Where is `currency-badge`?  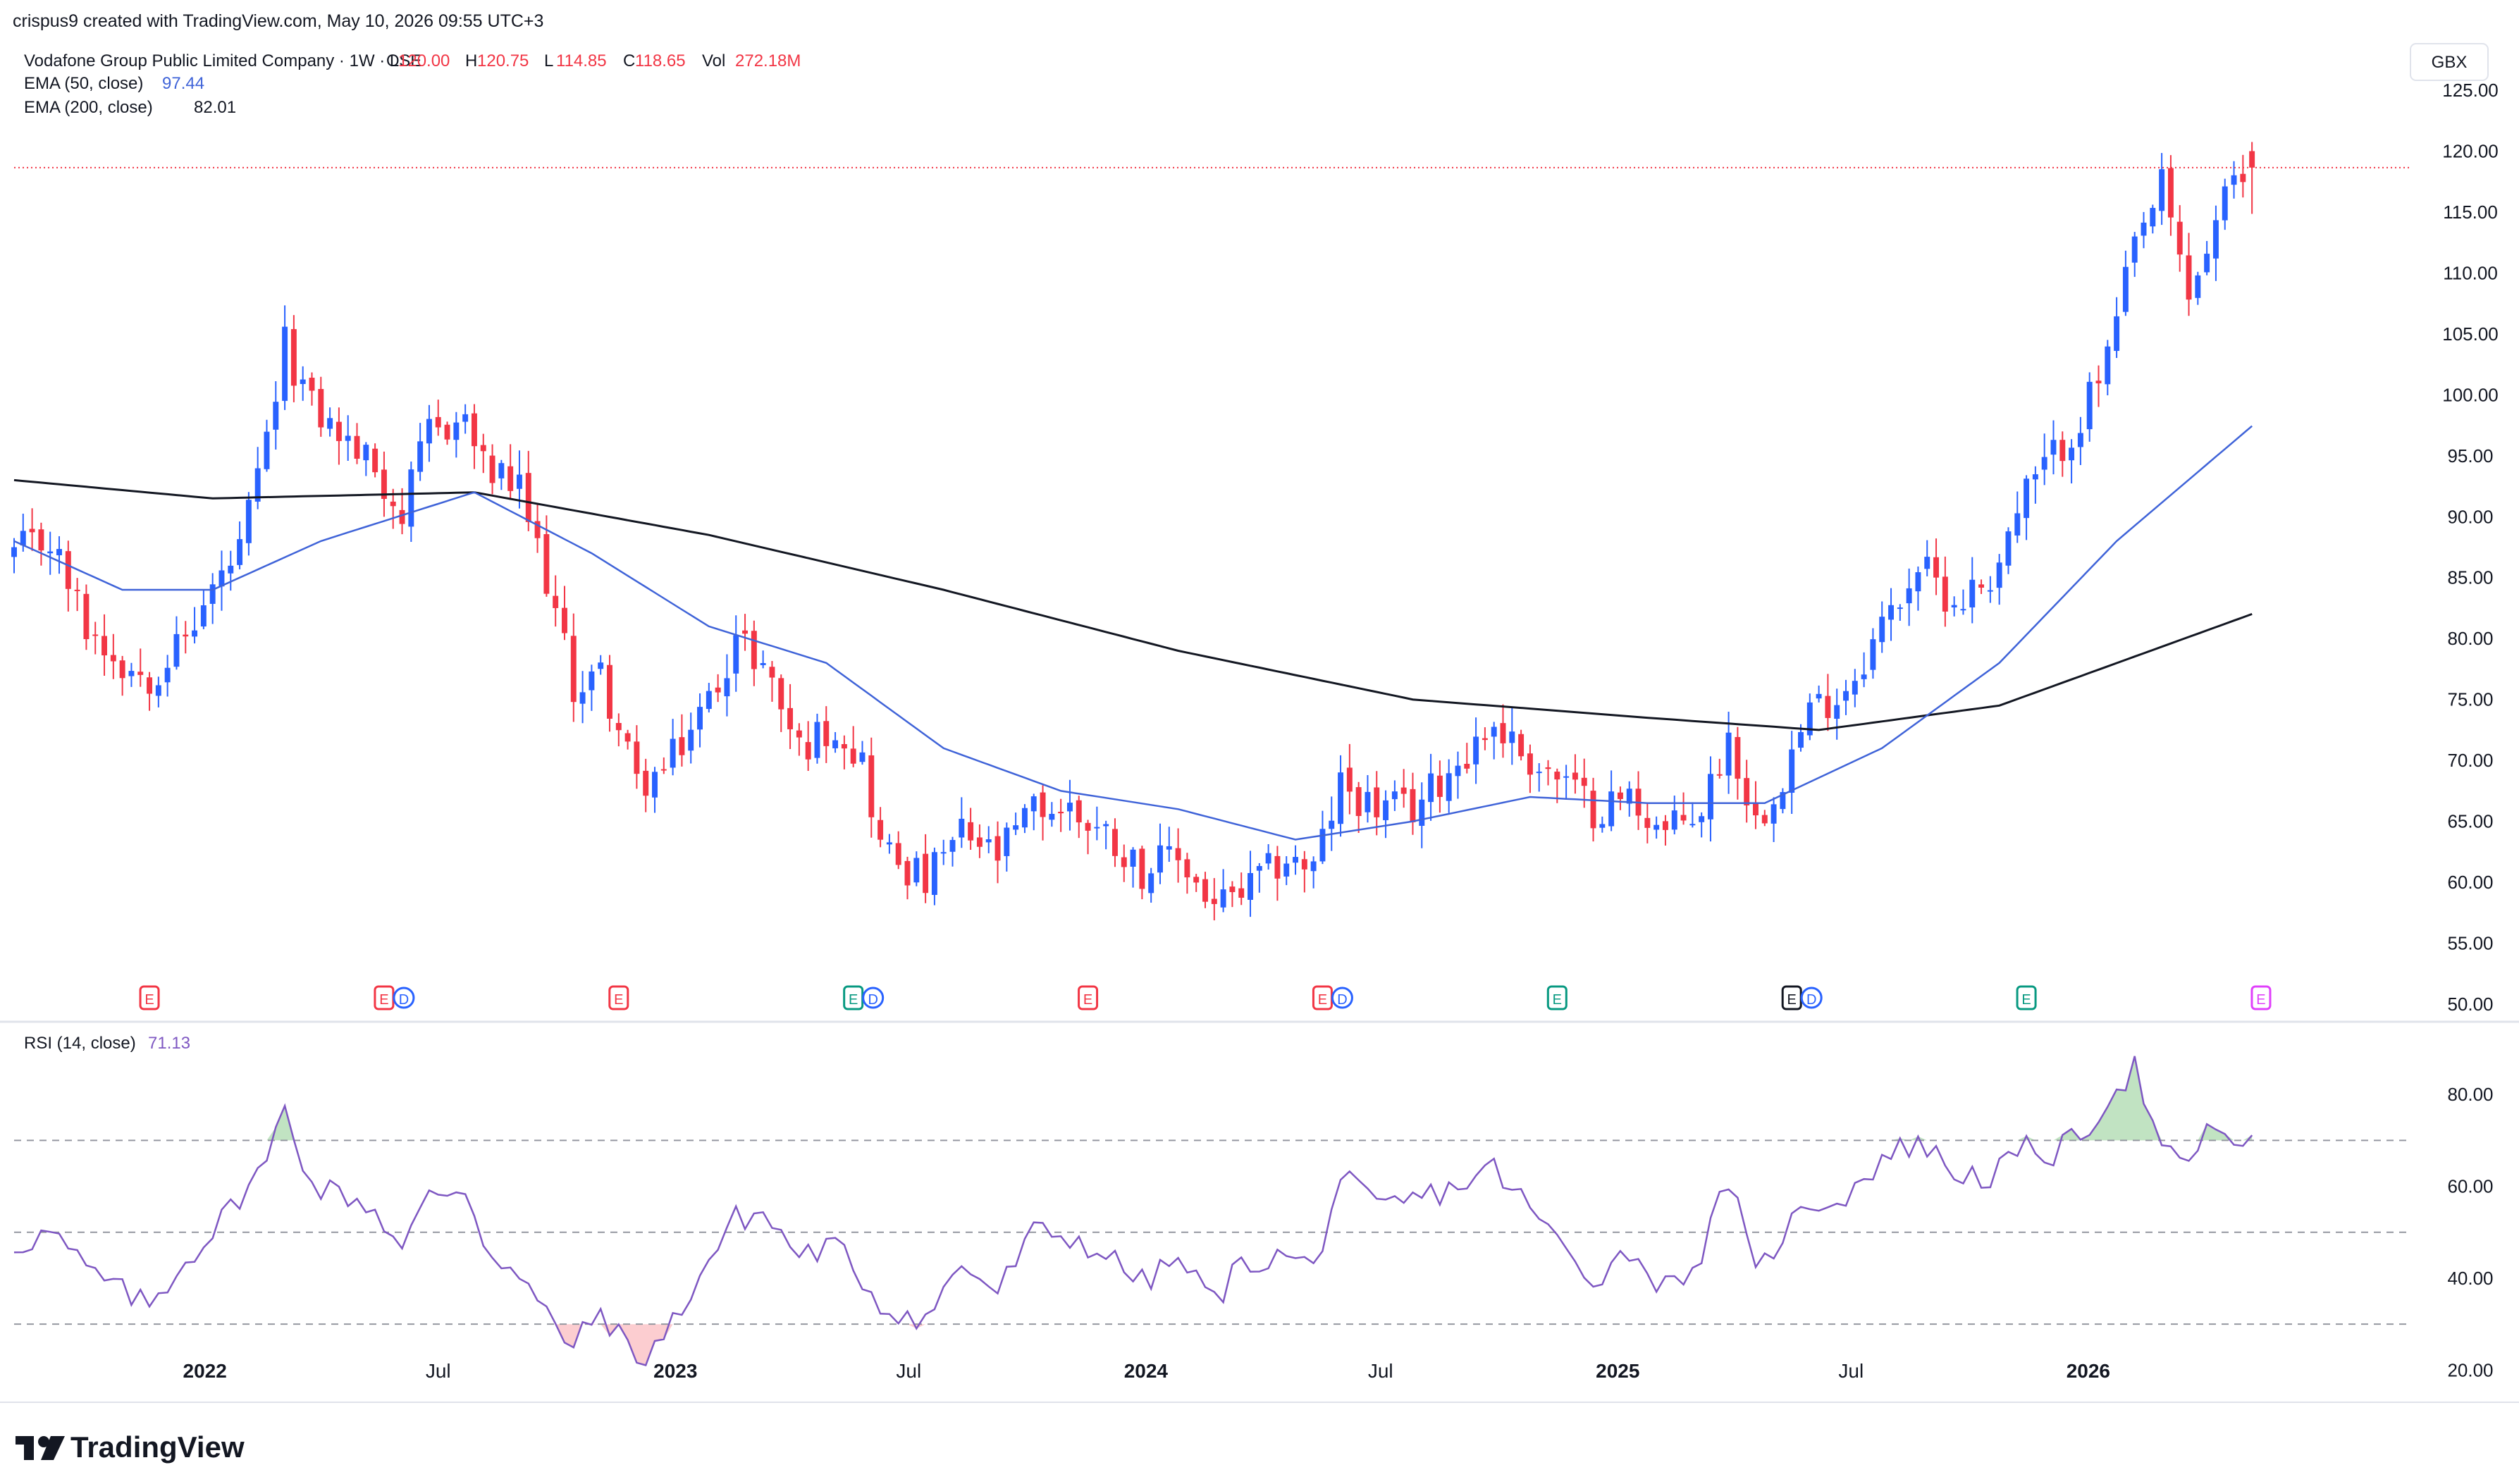 currency-badge is located at coordinates (2449, 62).